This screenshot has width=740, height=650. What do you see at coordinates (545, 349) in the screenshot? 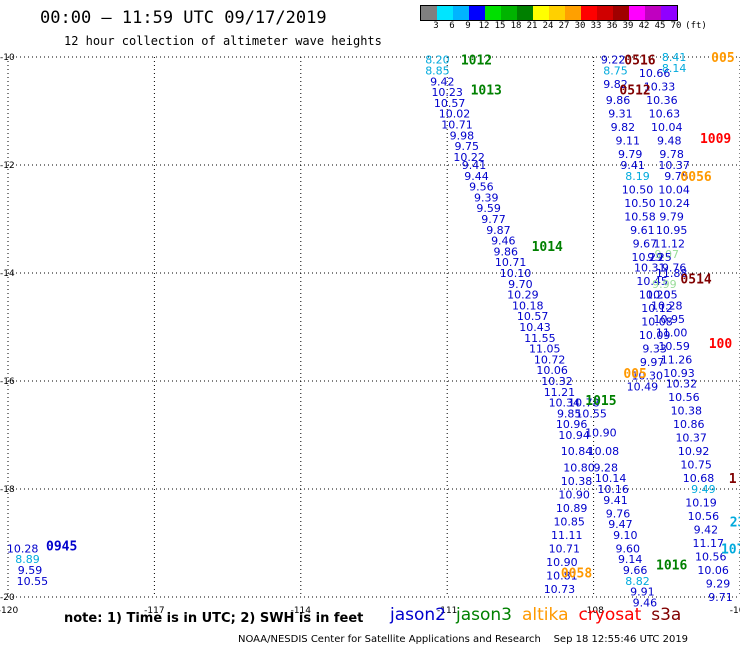
I see `data-label: 11.05` at bounding box center [545, 349].